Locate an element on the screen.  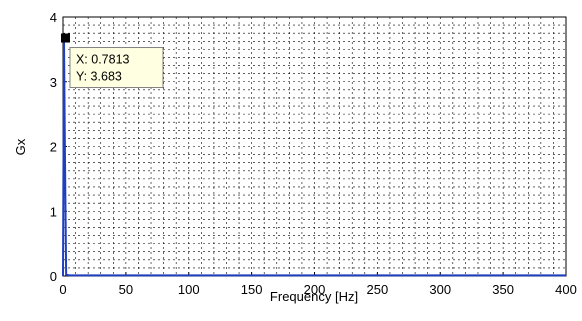
datatip-x-text: X: 0.7813 is located at coordinates (103, 60).